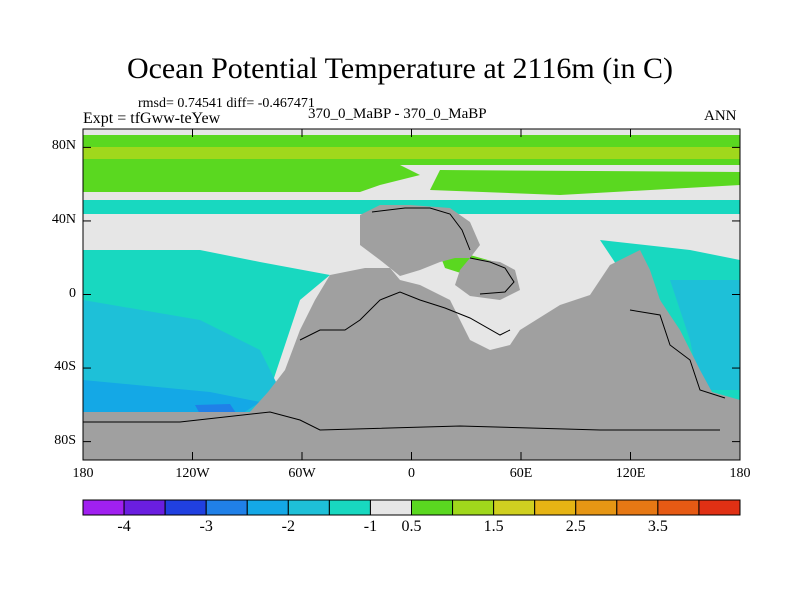 The image size is (800, 600). Describe the element at coordinates (72, 293) in the screenshot. I see `lat-tick-label: 0` at that location.